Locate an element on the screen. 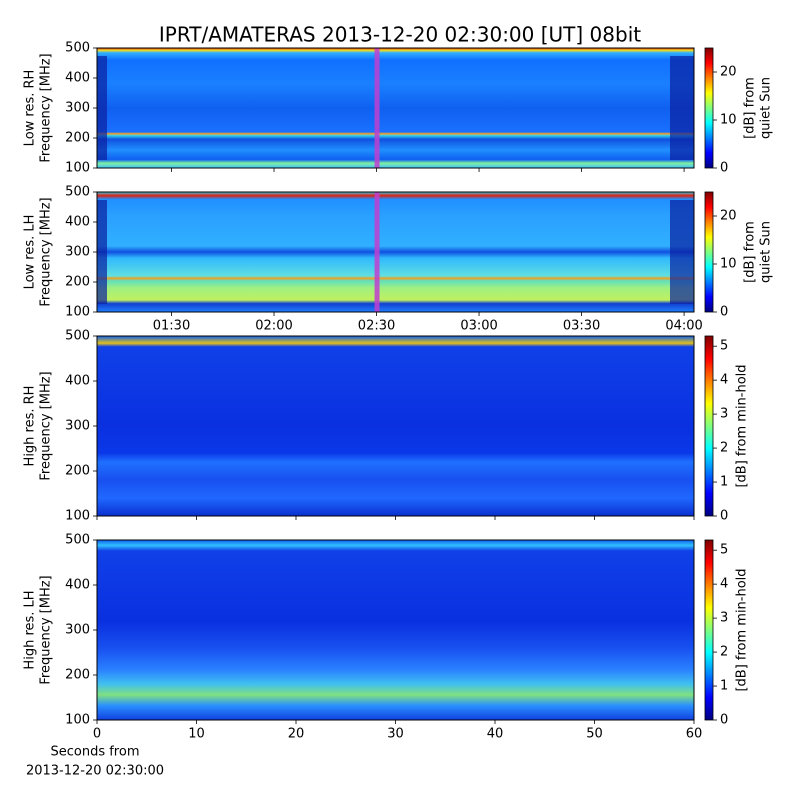 The image size is (800, 800). y-axis-label: Low res. LH is located at coordinates (30, 252).